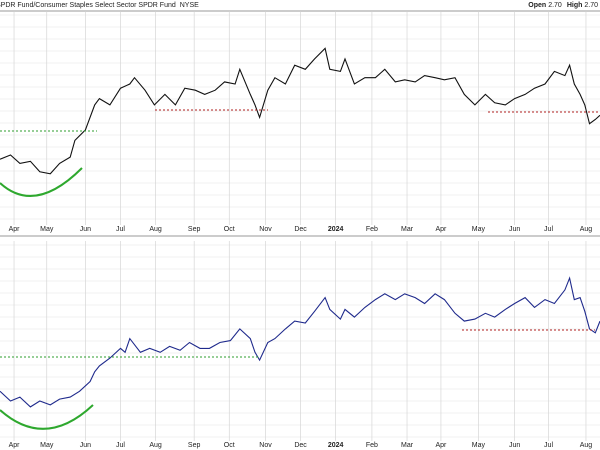 The image size is (600, 450). What do you see at coordinates (537, 5) in the screenshot?
I see `quote-label: Open` at bounding box center [537, 5].